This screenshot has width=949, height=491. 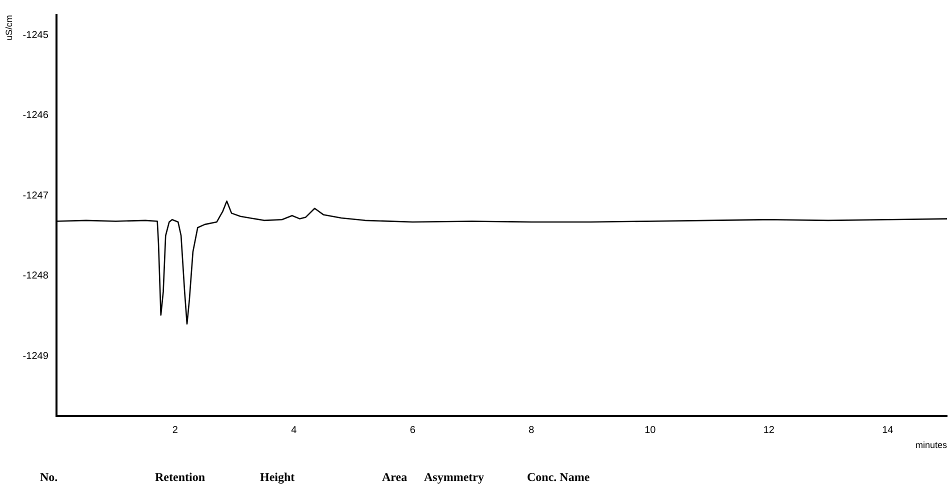 What do you see at coordinates (35, 356) in the screenshot?
I see `y-tick-label: -1249` at bounding box center [35, 356].